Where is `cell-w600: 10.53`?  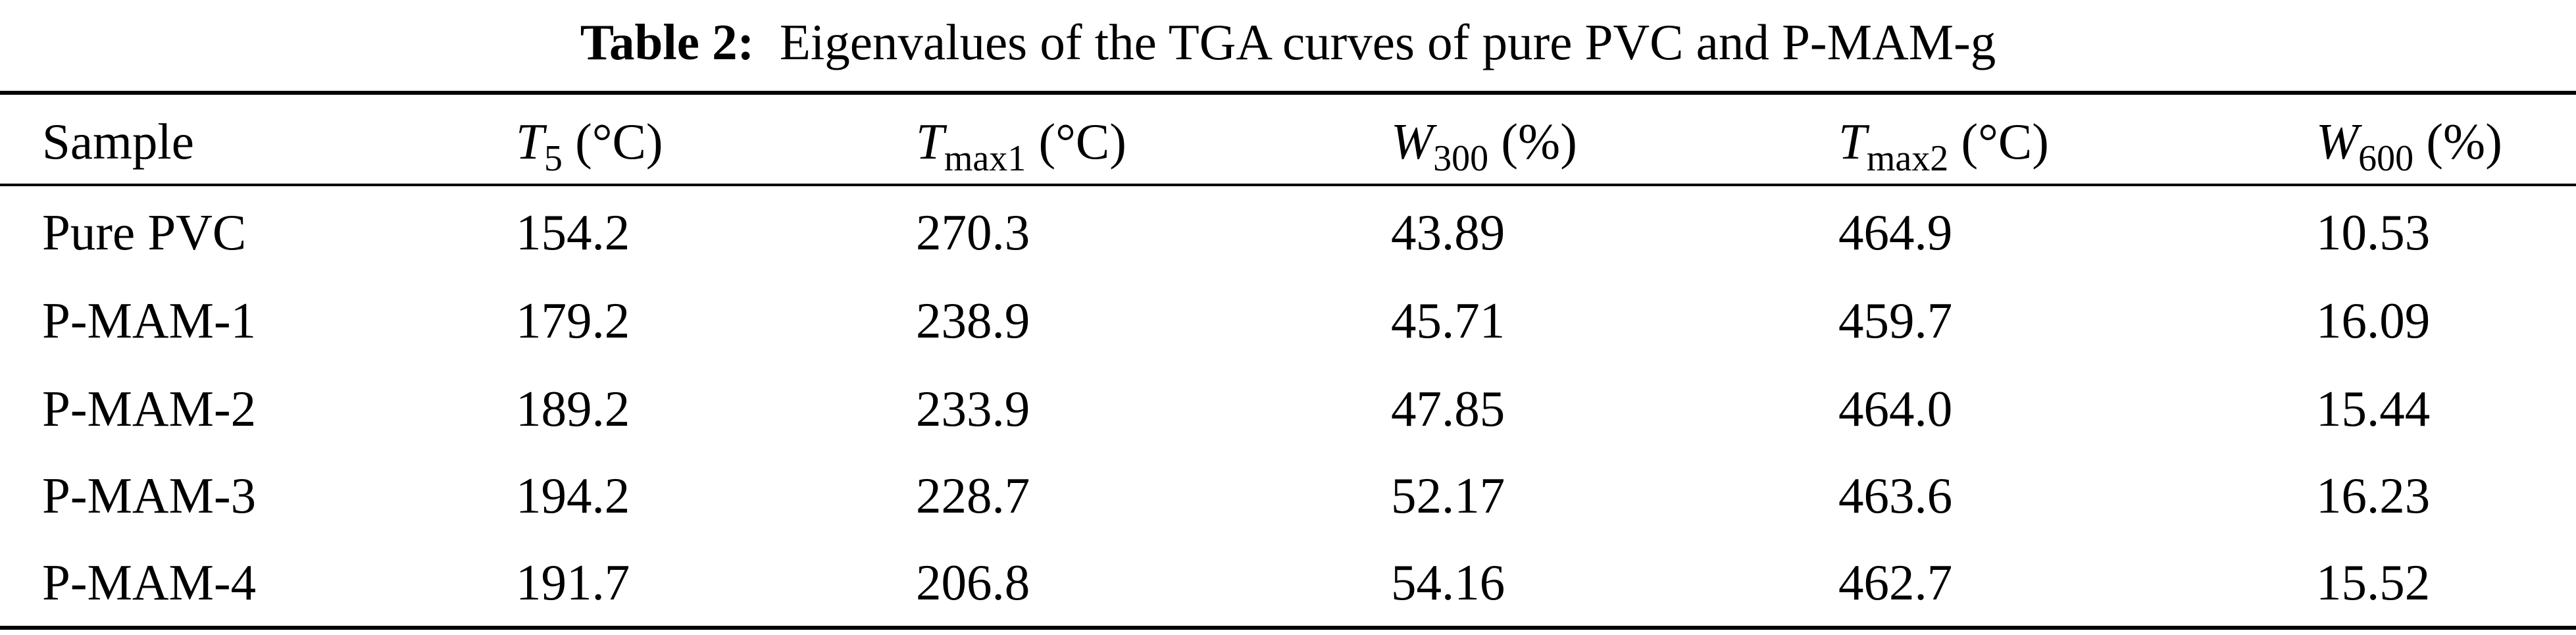 cell-w600: 10.53 is located at coordinates (2373, 232).